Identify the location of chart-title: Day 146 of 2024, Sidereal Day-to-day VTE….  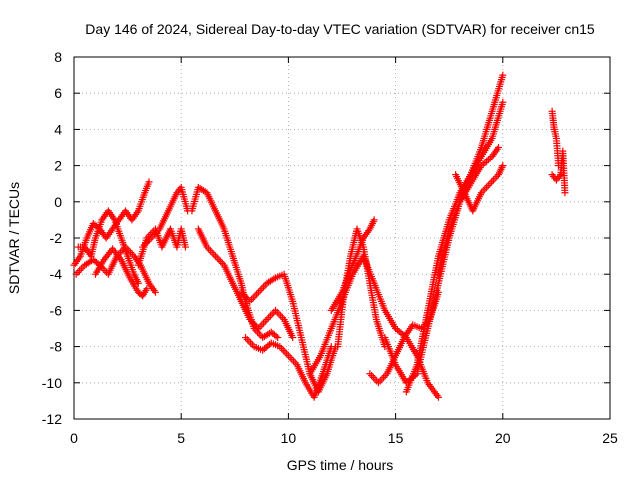
(340, 29).